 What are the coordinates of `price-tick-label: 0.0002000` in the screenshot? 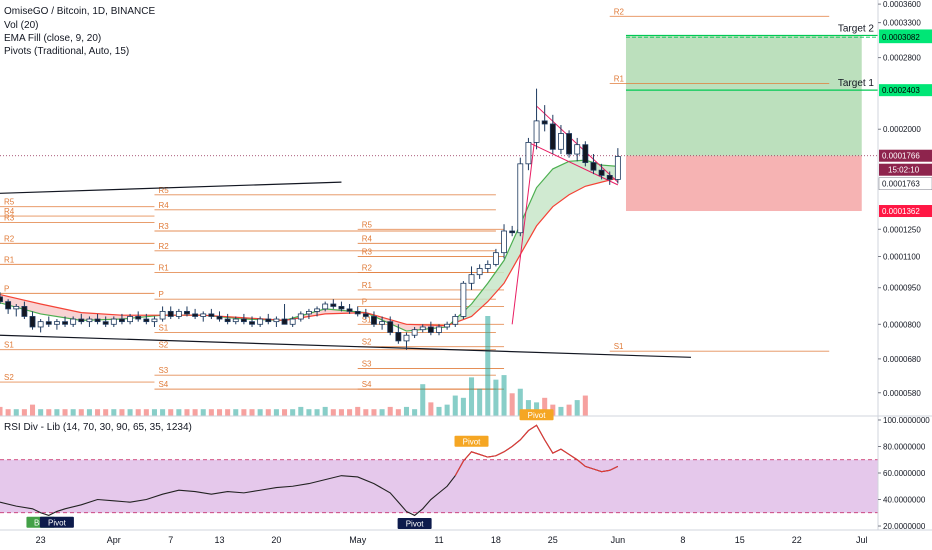 It's located at (902, 129).